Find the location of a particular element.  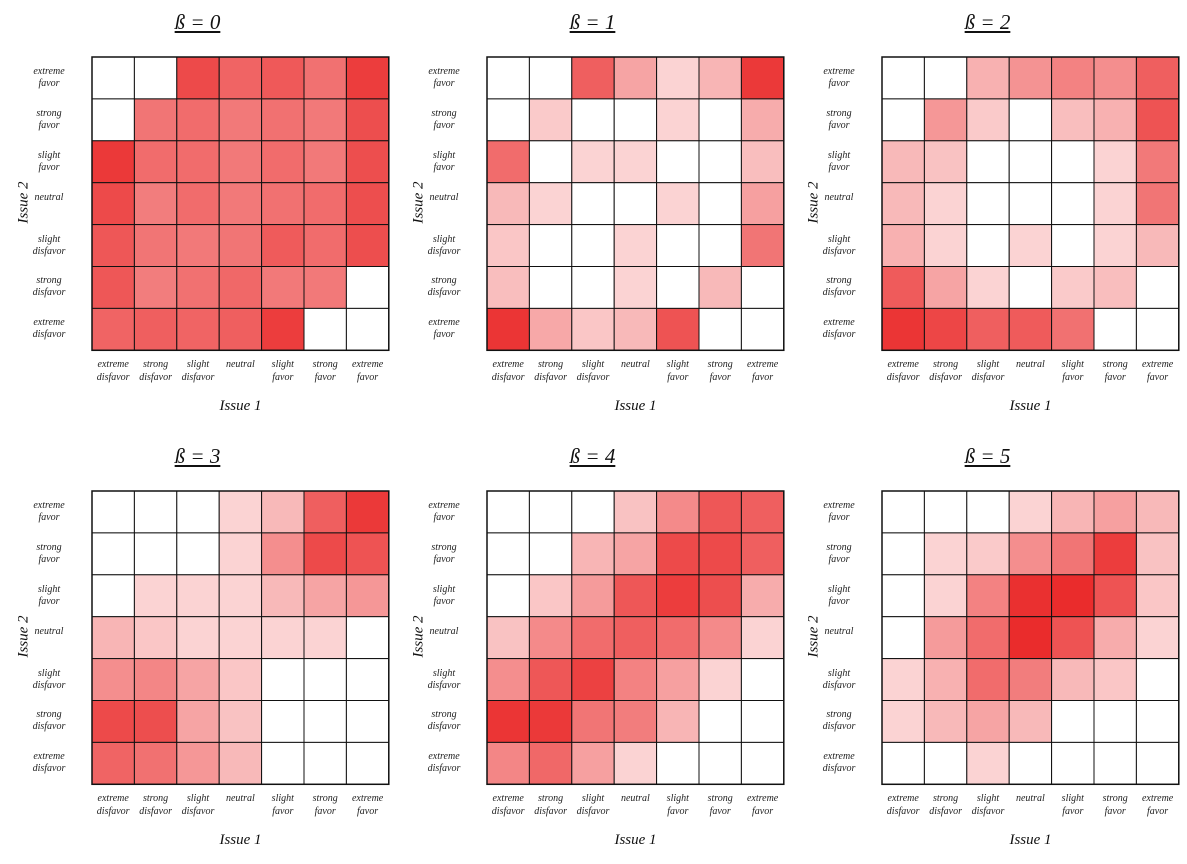

y-tick-label: slight favor is located at coordinates (839, 595).